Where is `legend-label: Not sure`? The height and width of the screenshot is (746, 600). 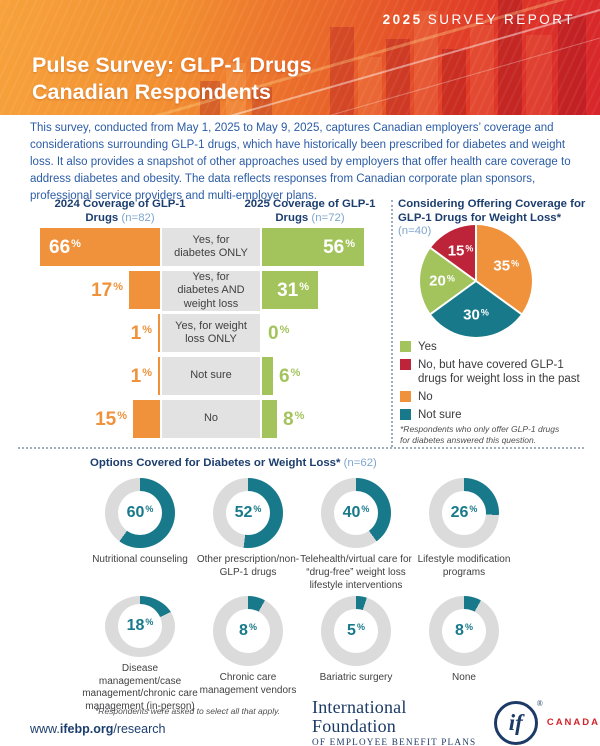
legend-label: Not sure is located at coordinates (440, 415).